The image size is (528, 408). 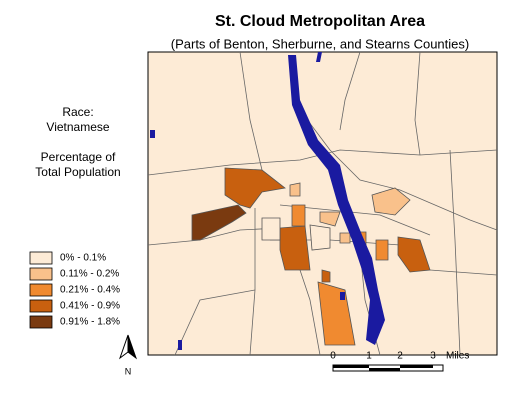 I want to click on legend-label: 0.41% - 0.9%, so click(x=90, y=306).